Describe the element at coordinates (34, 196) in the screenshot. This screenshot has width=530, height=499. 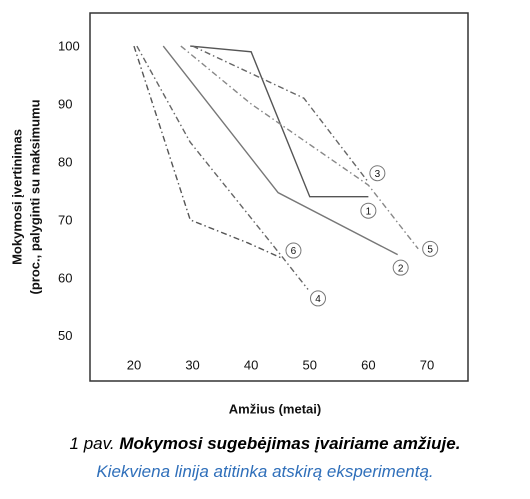
I see `y-axis-label: (proc., palyginti su maksimumu` at that location.